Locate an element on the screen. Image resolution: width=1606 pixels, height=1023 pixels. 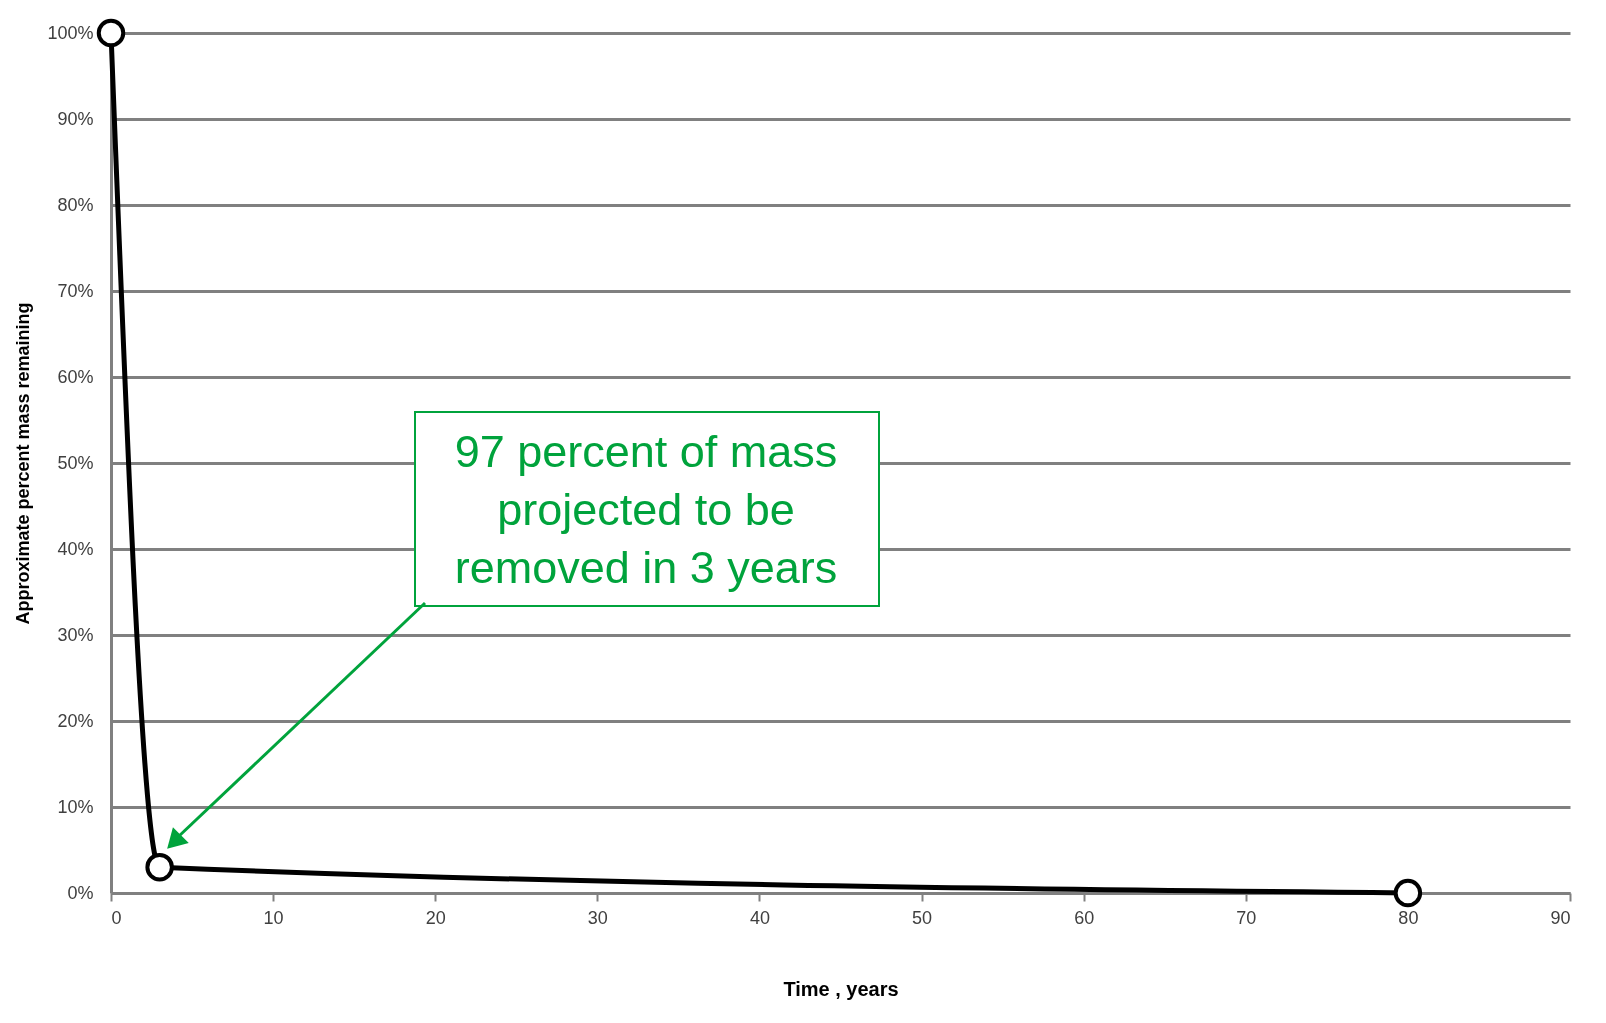
y-tick-label: 0% is located at coordinates (80, 892).